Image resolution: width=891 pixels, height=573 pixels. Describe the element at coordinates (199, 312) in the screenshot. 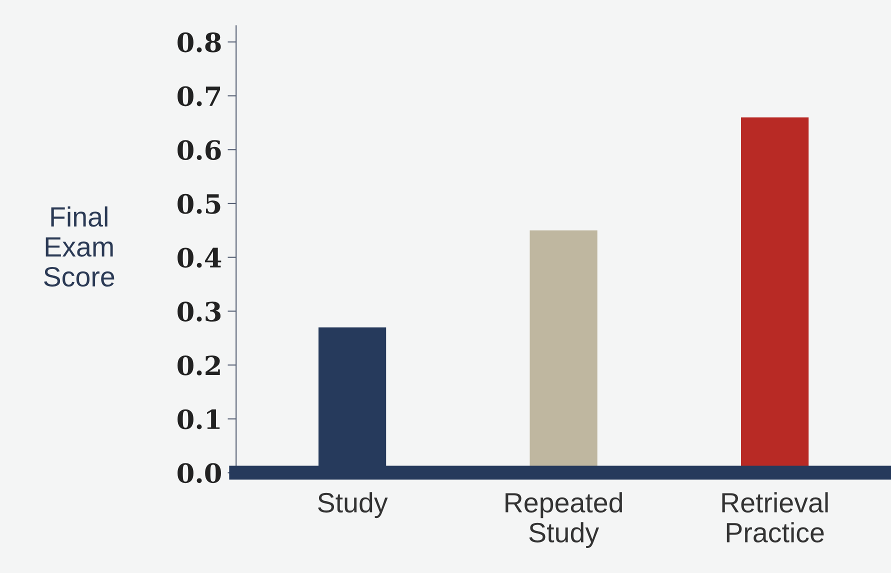

I see `y-tick-label: 0.3` at that location.